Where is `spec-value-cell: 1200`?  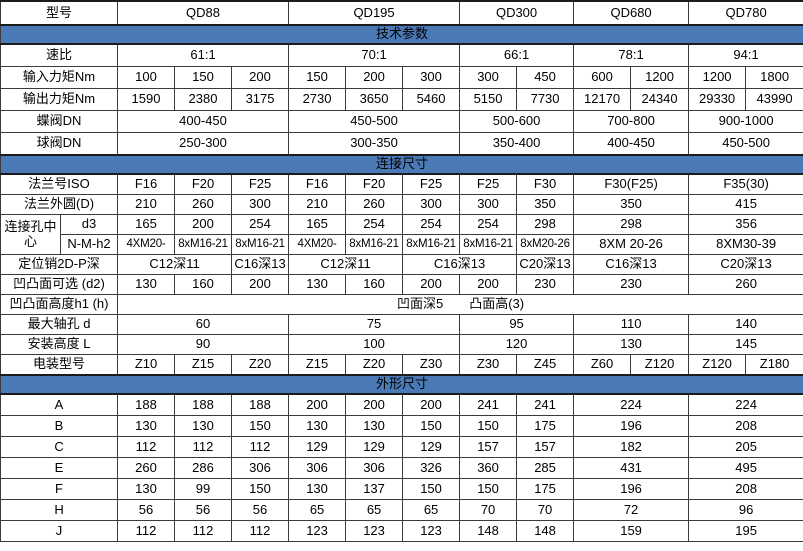 spec-value-cell: 1200 is located at coordinates (717, 77).